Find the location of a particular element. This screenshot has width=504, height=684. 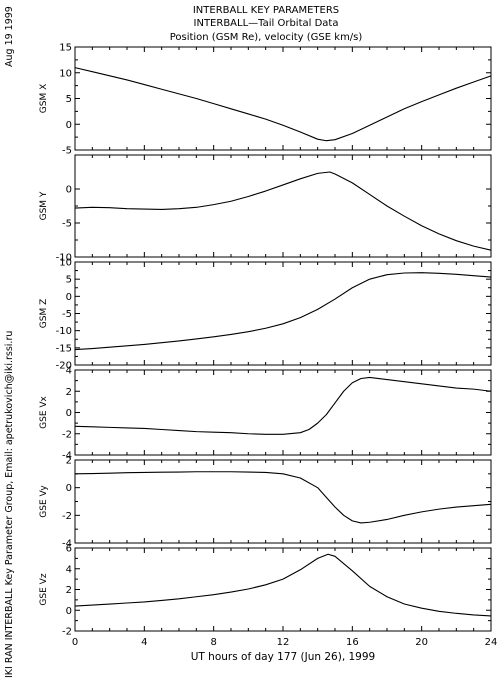

x-tick-label: 12 is located at coordinates (283, 642).